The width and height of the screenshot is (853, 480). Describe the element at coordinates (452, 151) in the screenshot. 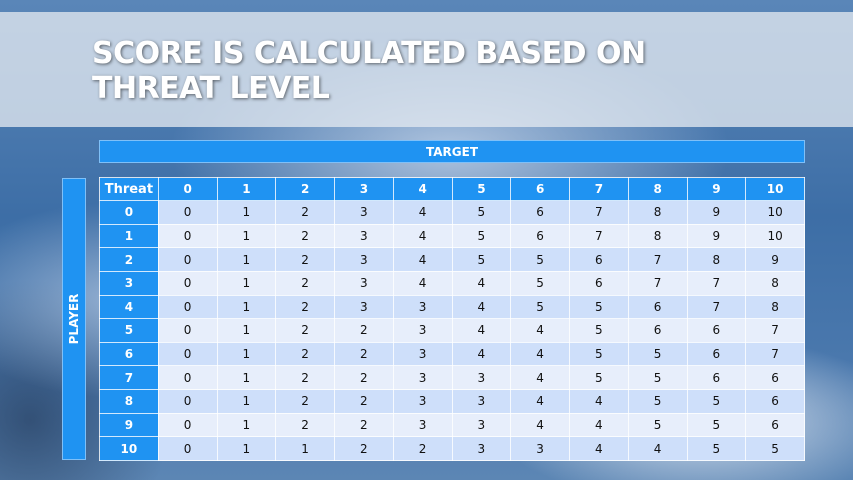

I see `target-axis-label: TARGET` at that location.